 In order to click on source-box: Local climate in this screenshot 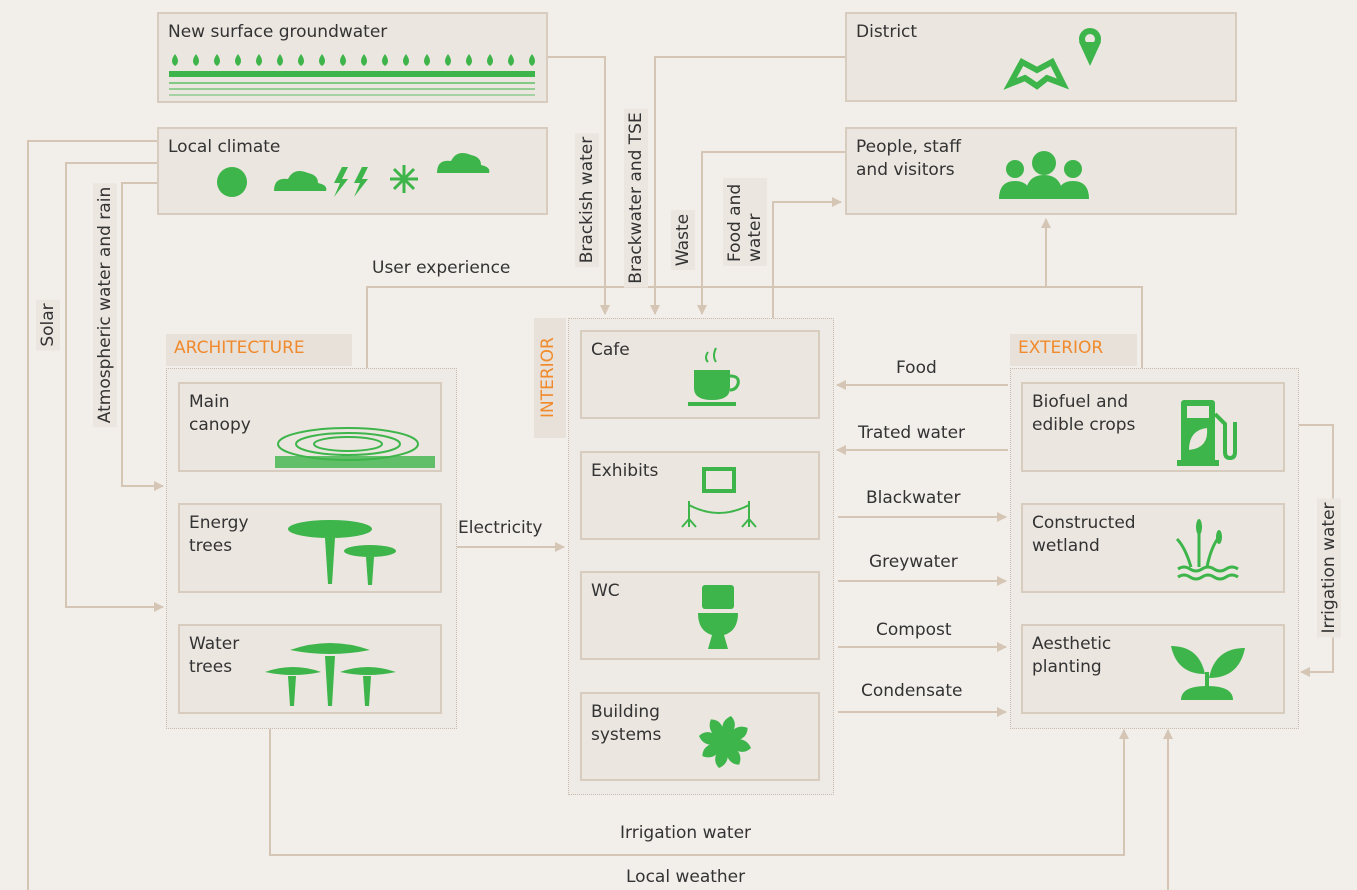, I will do `click(352, 171)`.